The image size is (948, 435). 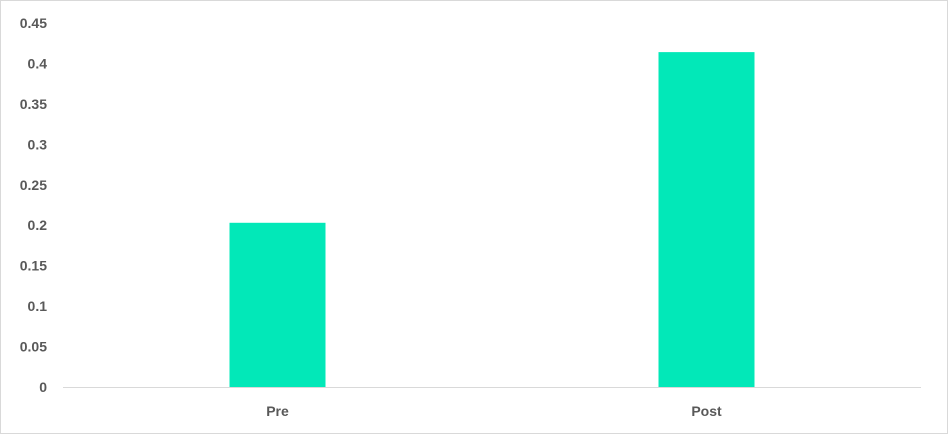 I want to click on bar-pre, so click(x=277, y=304).